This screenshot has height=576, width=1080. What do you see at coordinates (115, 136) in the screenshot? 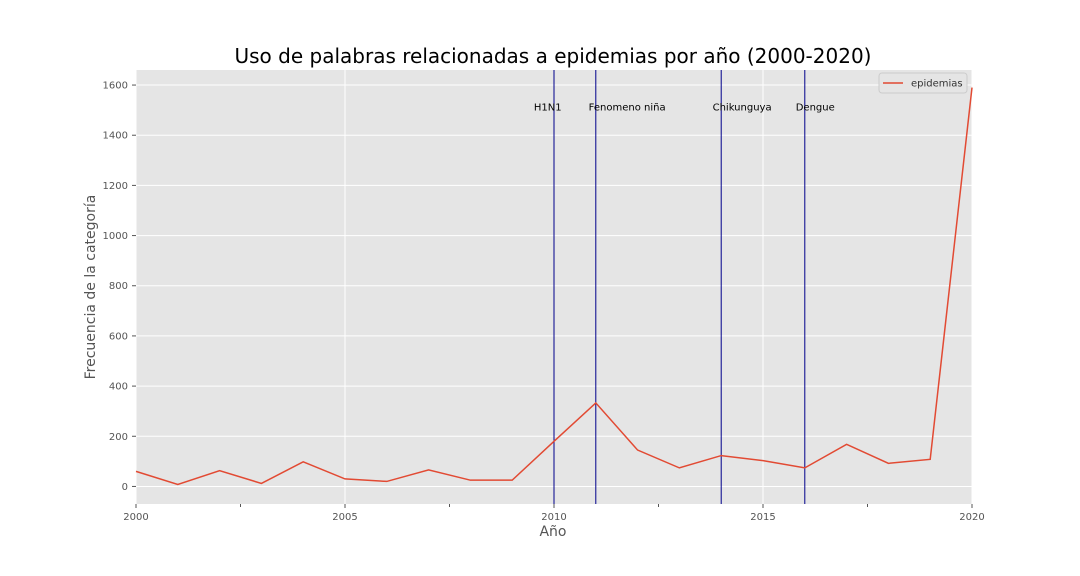
I see `y-tick-label: 1400` at bounding box center [115, 136].